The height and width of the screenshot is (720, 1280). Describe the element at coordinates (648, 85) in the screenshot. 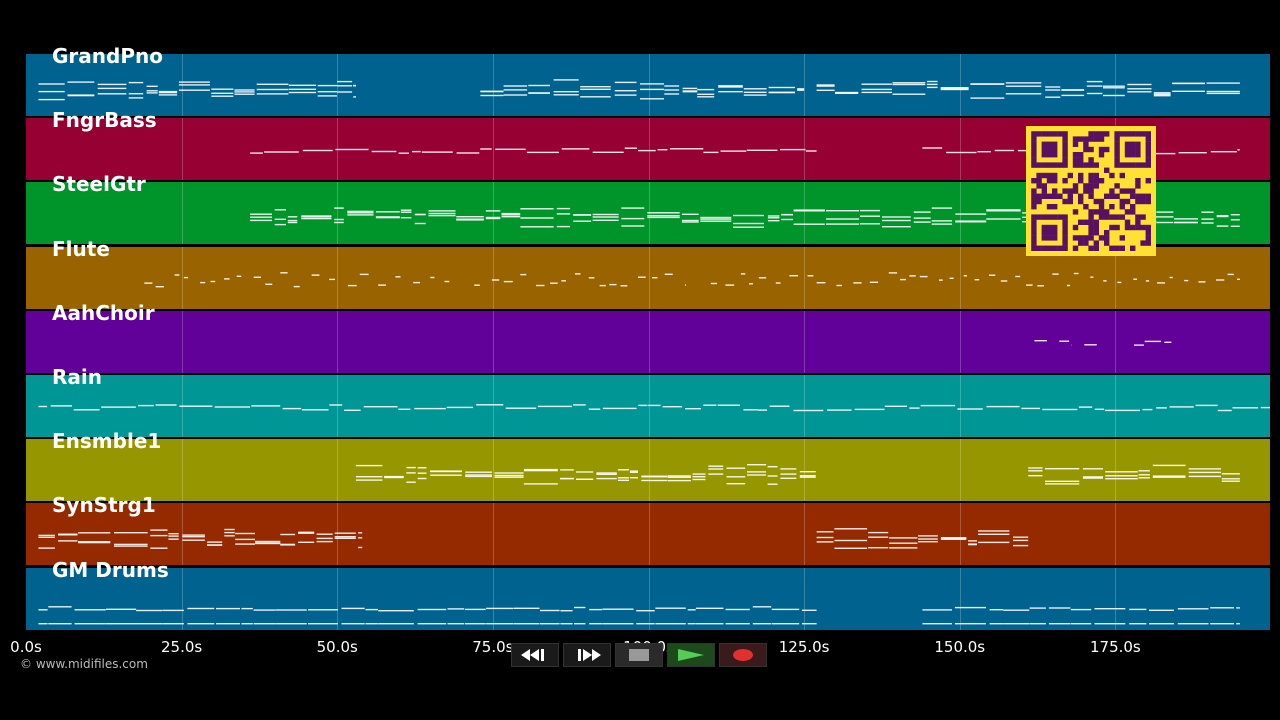

I see `track-lane-grandpno` at that location.